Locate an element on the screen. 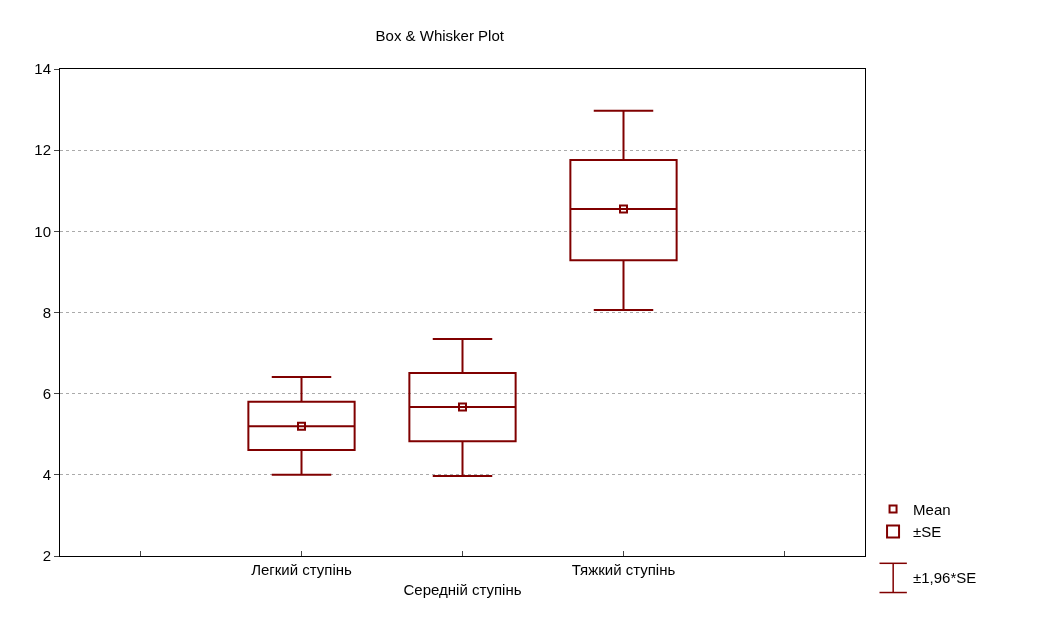 The height and width of the screenshot is (619, 1047). y-tick-label: 12 is located at coordinates (42, 150).